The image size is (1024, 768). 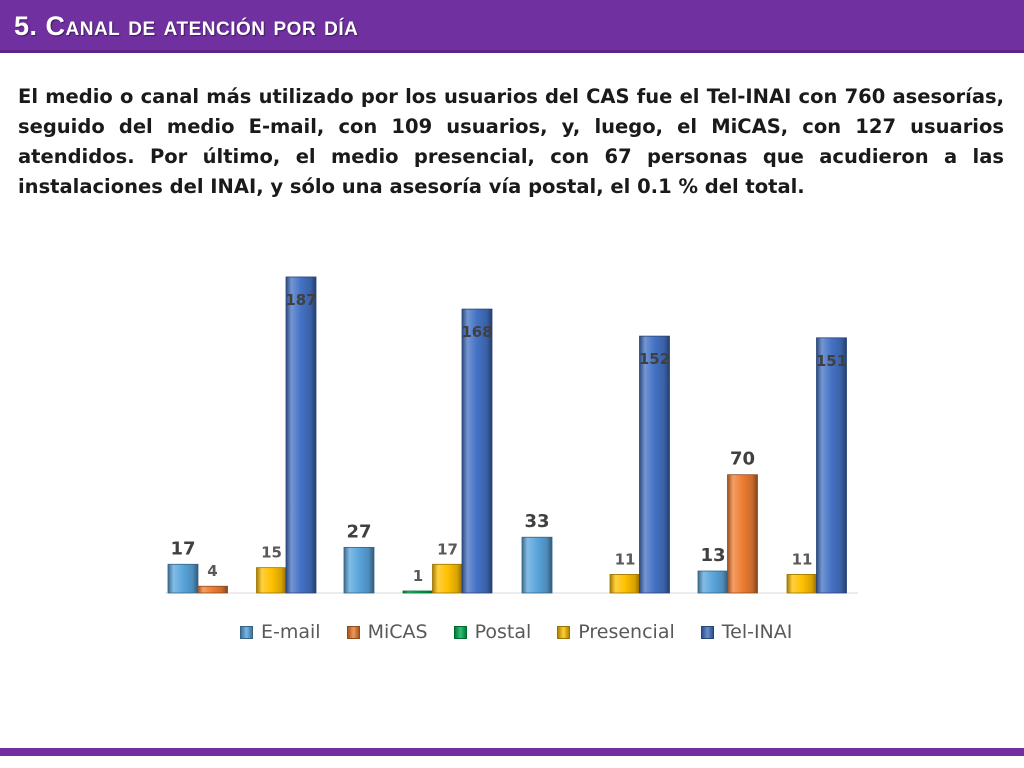 I want to click on legend-item-postal: Postal, so click(x=492, y=632).